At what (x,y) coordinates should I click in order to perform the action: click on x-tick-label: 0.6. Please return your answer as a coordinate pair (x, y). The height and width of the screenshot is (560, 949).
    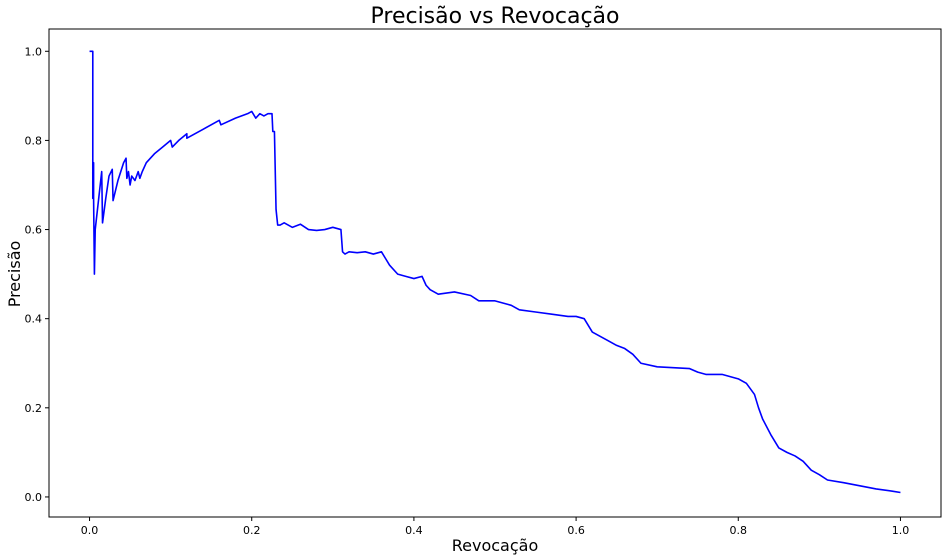
    Looking at the image, I should click on (576, 530).